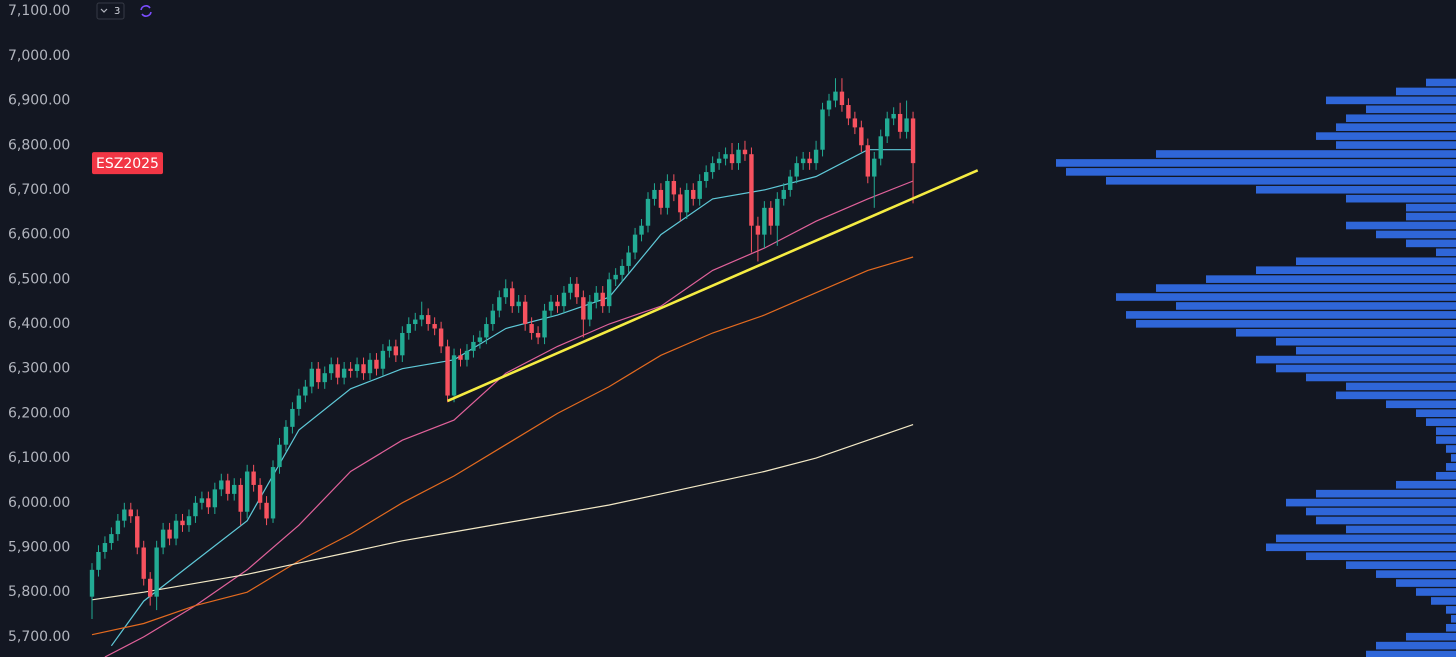 The height and width of the screenshot is (657, 1456). I want to click on sync-icon, so click(146, 11).